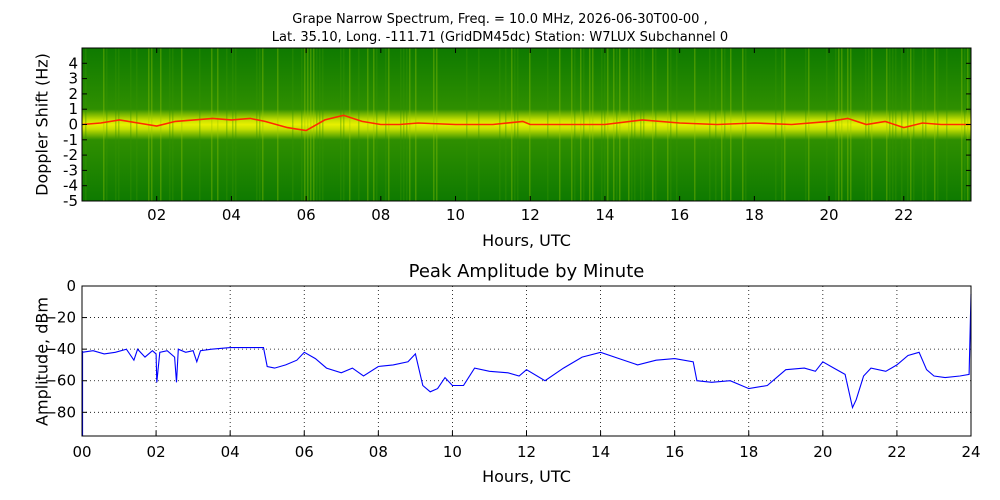 This screenshot has width=1000, height=500. Describe the element at coordinates (60, 318) in the screenshot. I see `amplitude-y-tick-label: −20` at that location.